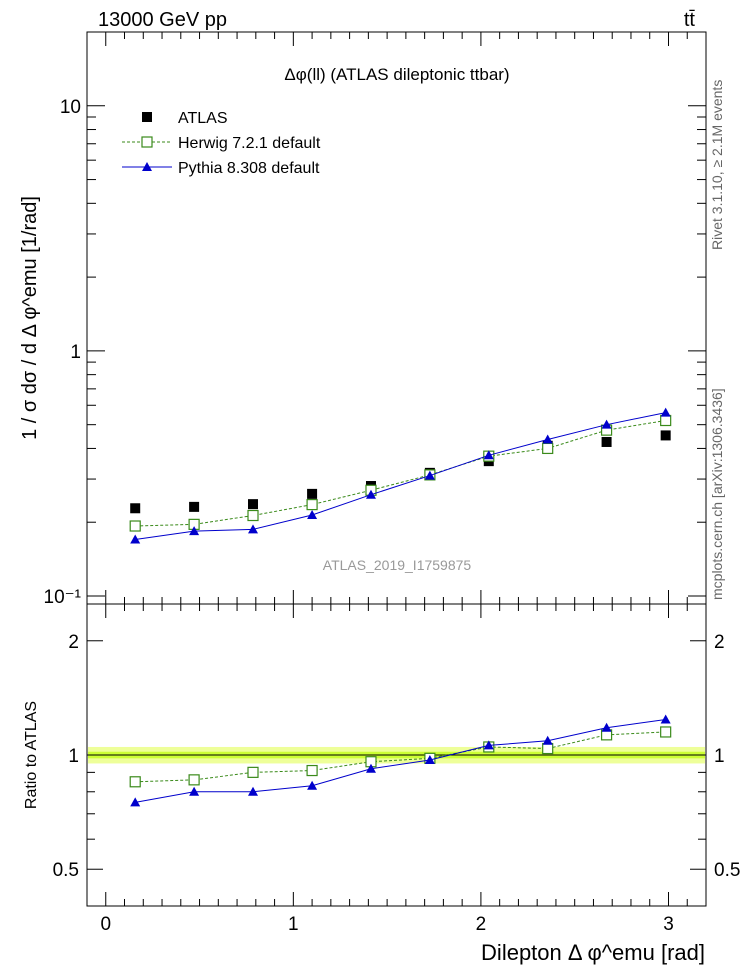  Describe the element at coordinates (249, 168) in the screenshot. I see `legend-label: Pythia 8.308 default` at that location.